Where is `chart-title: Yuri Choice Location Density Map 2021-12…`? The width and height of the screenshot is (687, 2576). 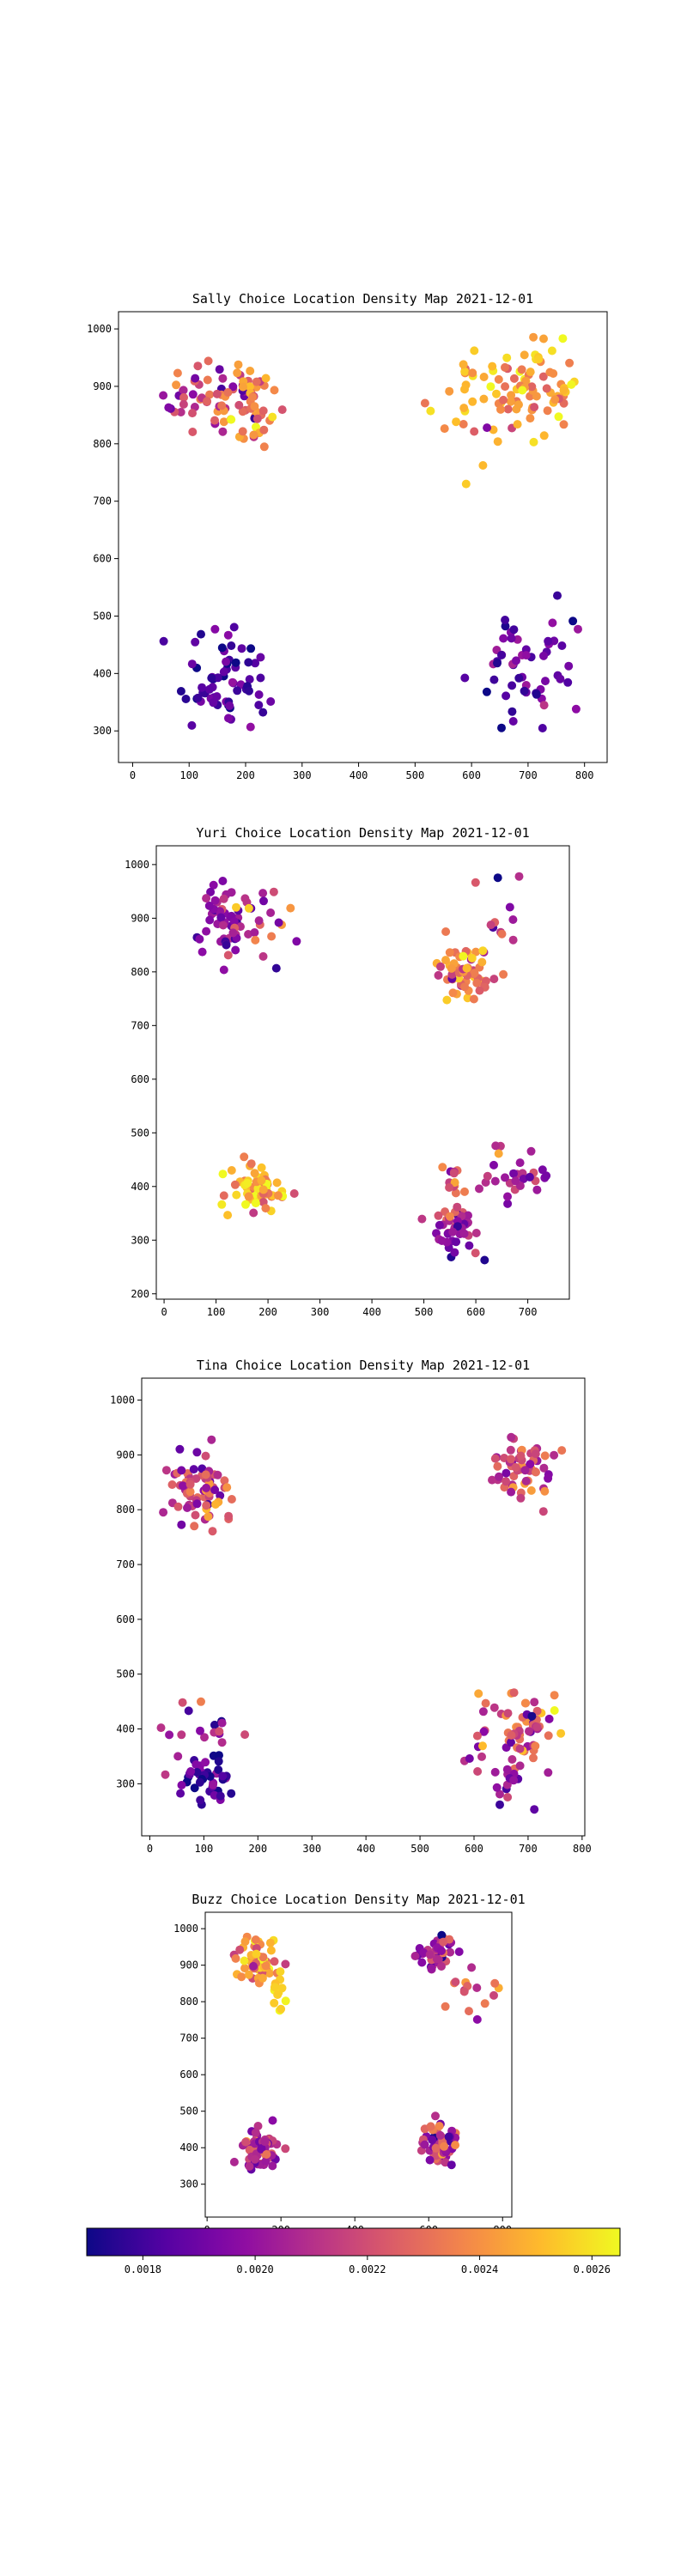
chart-title: Yuri Choice Location Density Map 2021-12… is located at coordinates (362, 833).